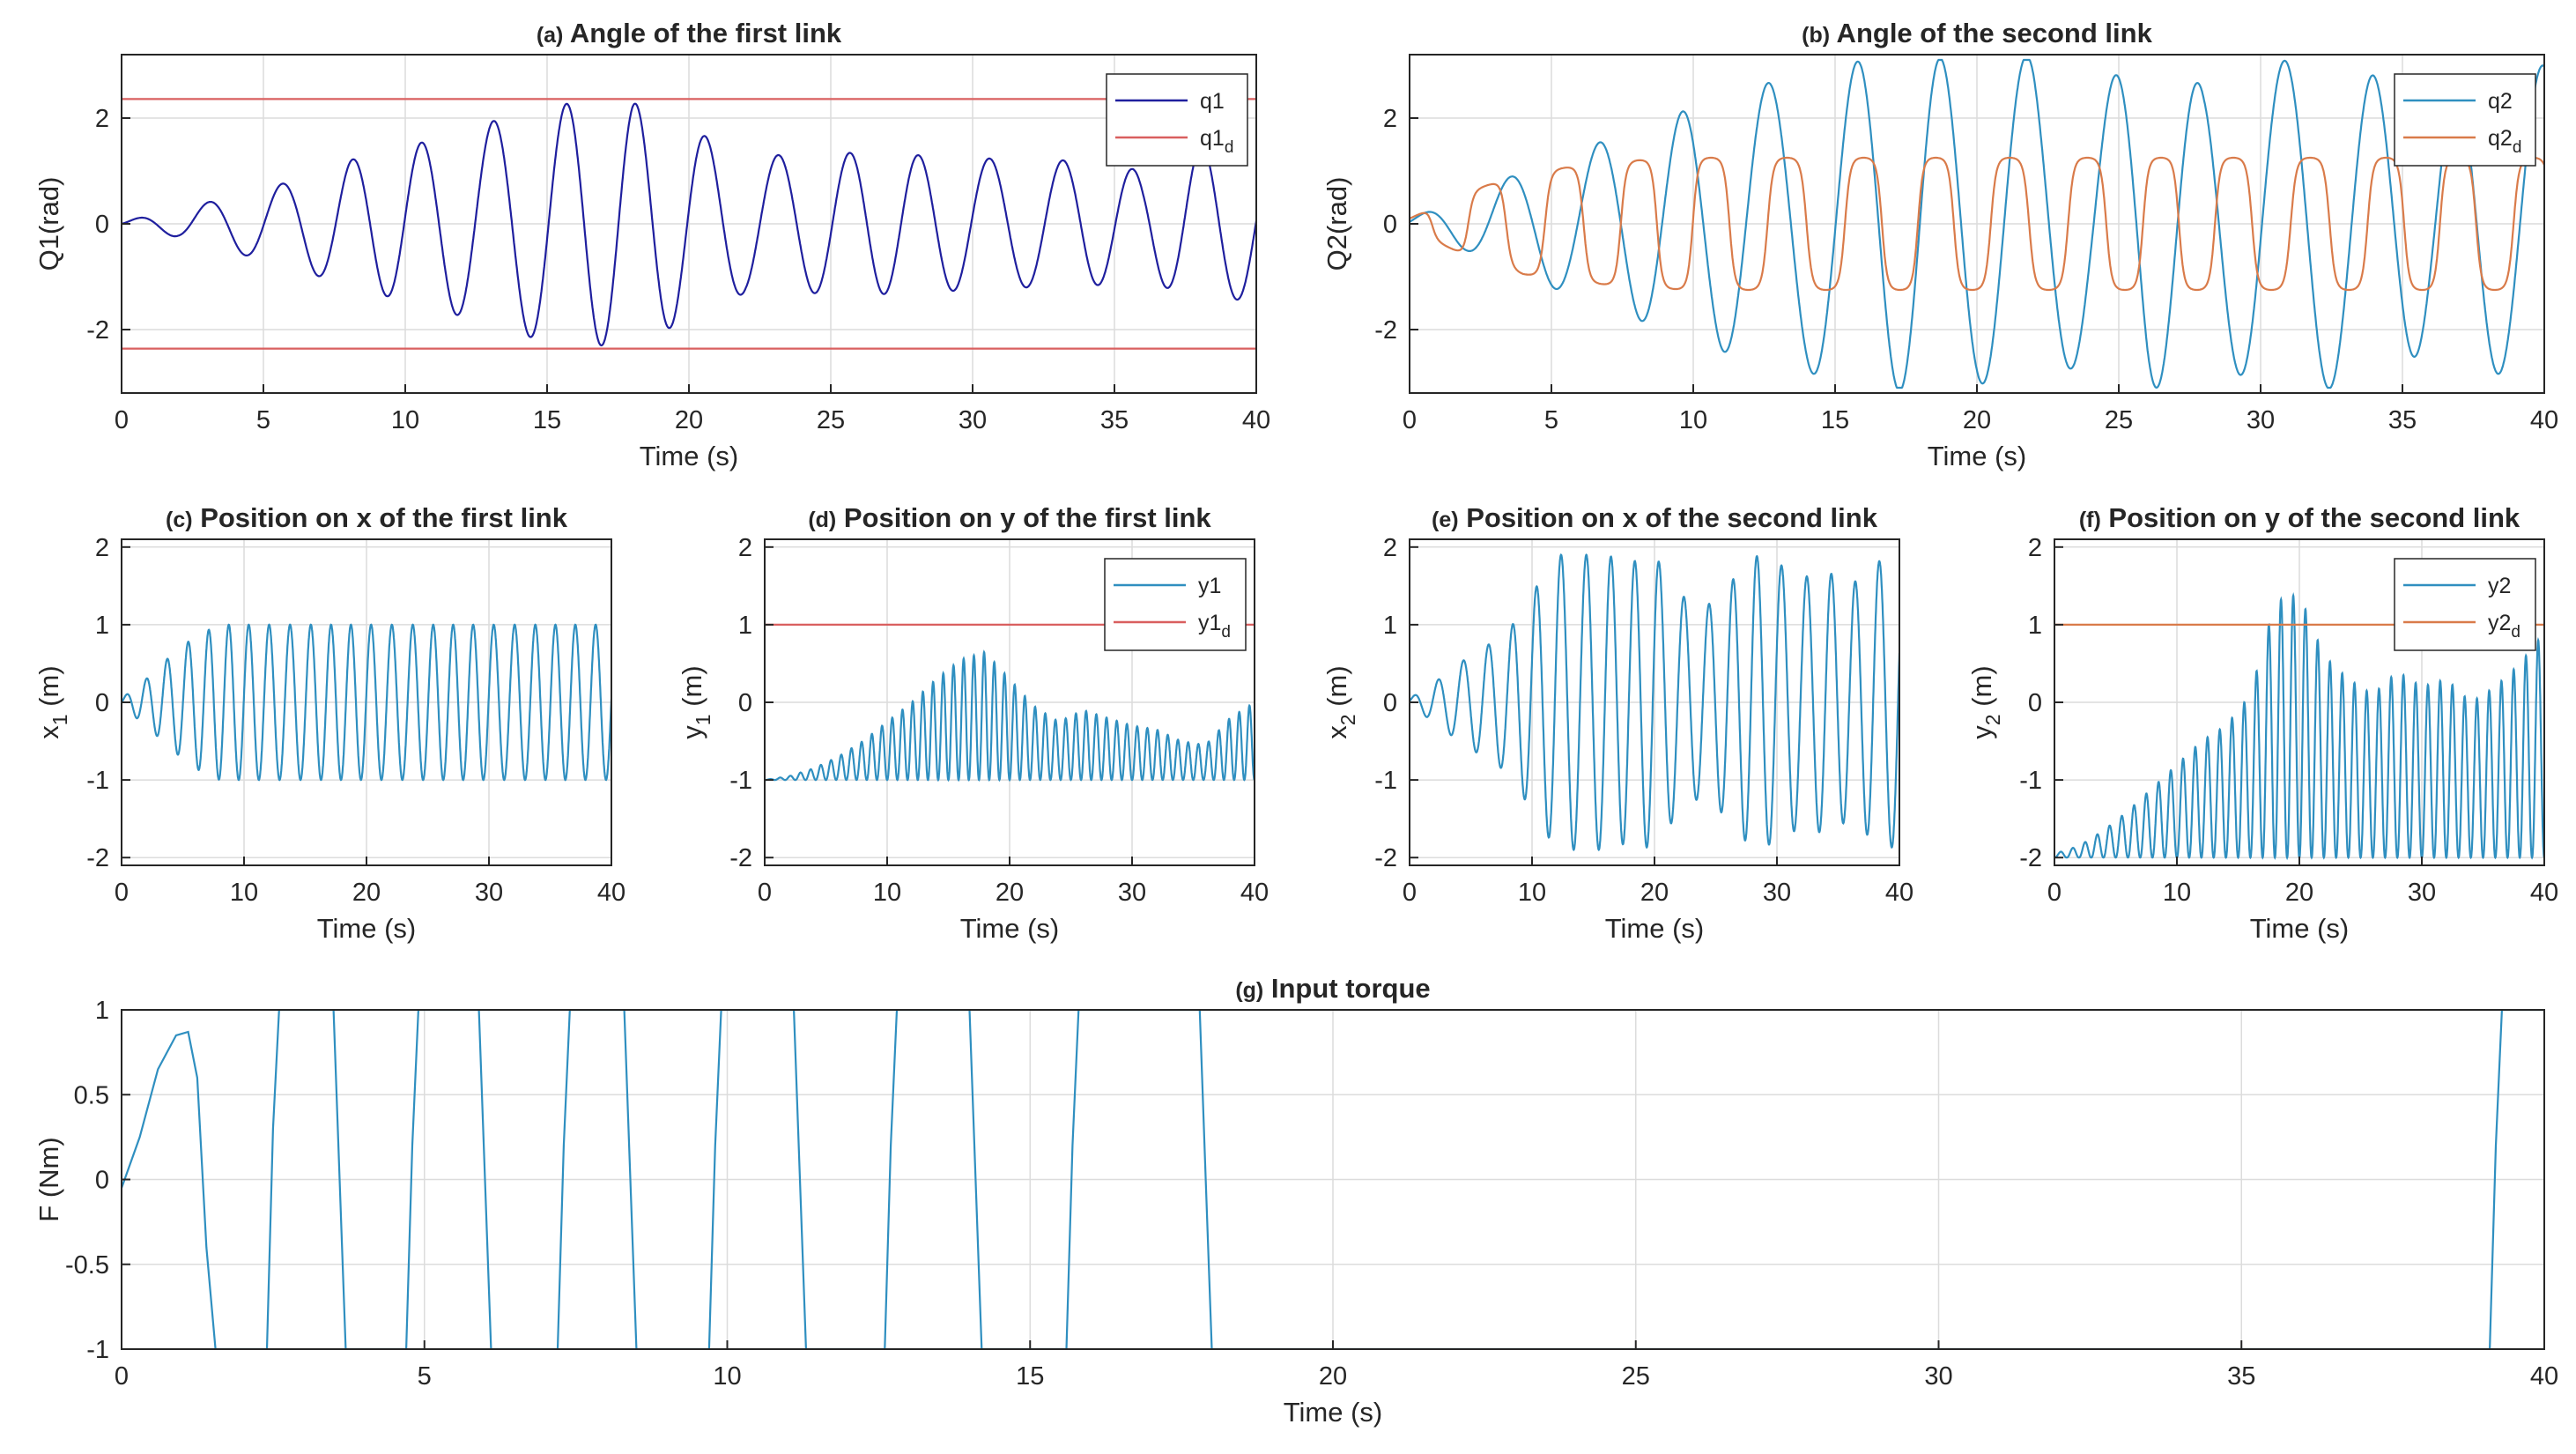  I want to click on y-label-sub: 1, so click(60, 720).